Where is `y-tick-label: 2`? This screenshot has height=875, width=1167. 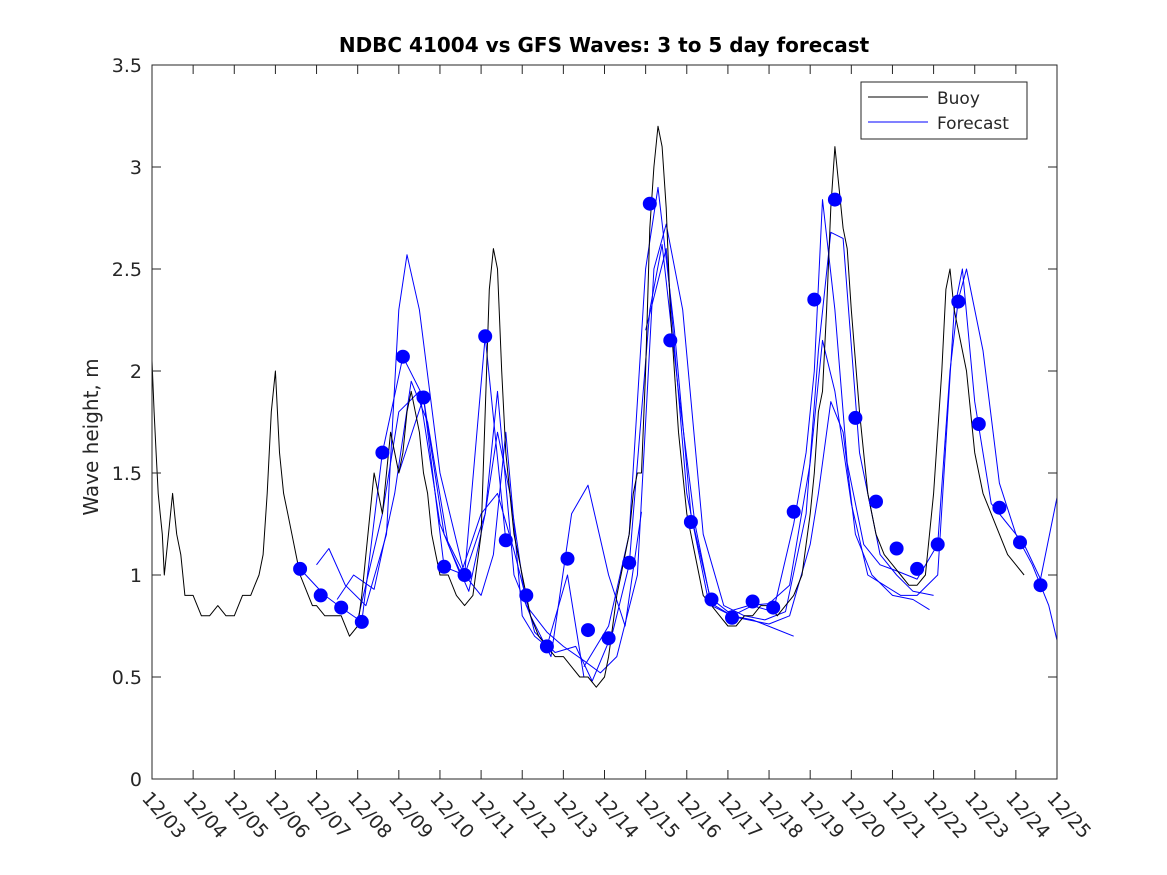
y-tick-label: 2 is located at coordinates (136, 372).